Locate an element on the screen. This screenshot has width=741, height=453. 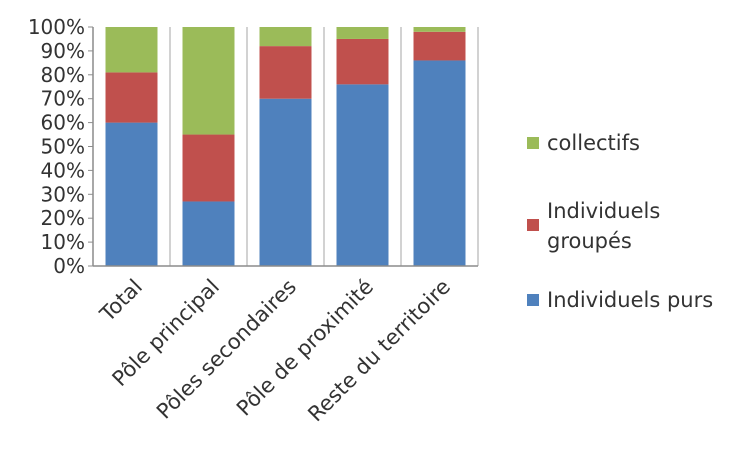
y-tick-label: 30% is located at coordinates (63, 194).